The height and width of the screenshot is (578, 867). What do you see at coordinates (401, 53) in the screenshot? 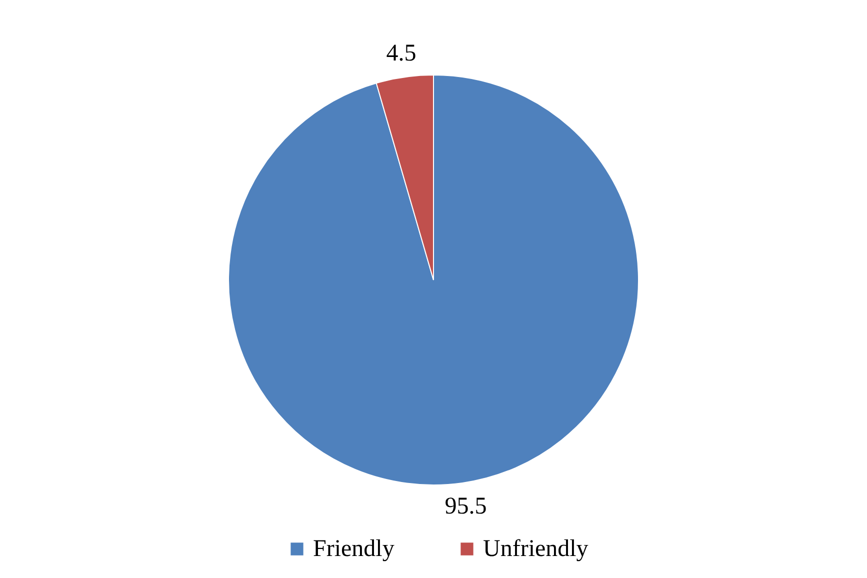
I see `data-label: 4.5` at bounding box center [401, 53].